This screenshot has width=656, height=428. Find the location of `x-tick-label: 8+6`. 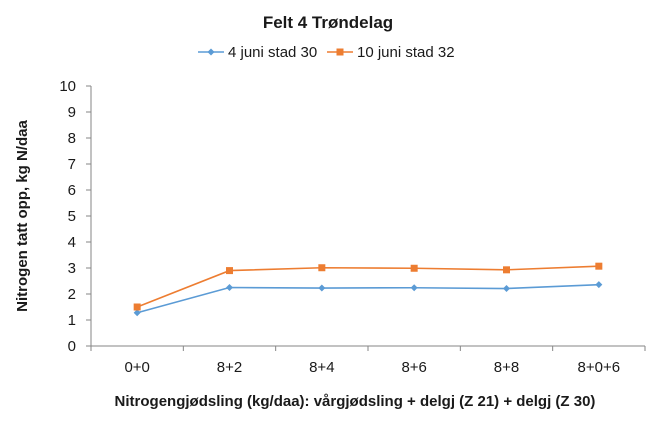

x-tick-label: 8+6 is located at coordinates (413, 367).